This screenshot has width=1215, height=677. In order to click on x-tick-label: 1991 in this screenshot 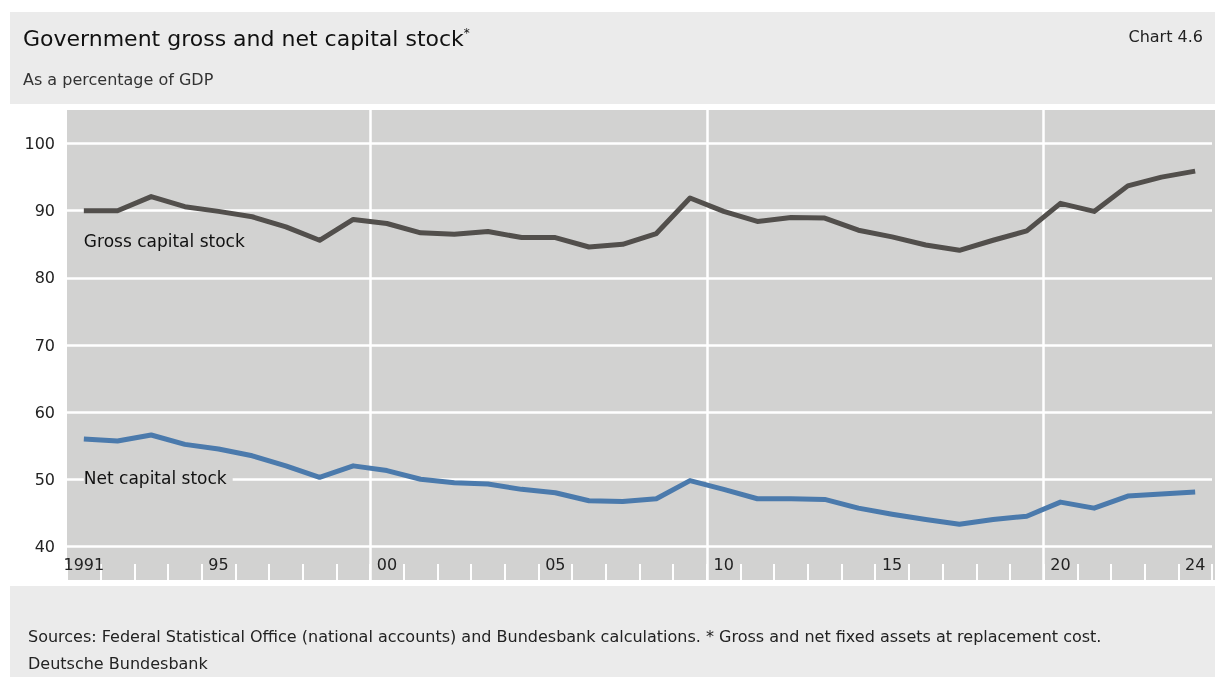, I will do `click(84, 564)`.